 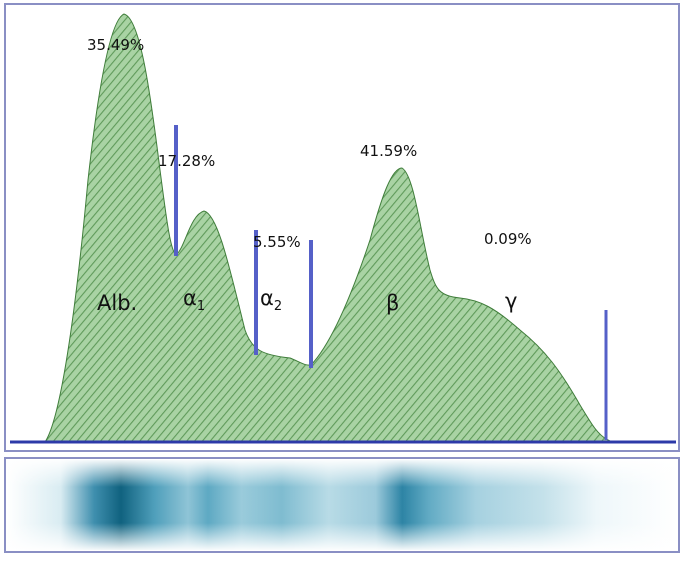 I want to click on fraction-label: α1, so click(x=194, y=300).